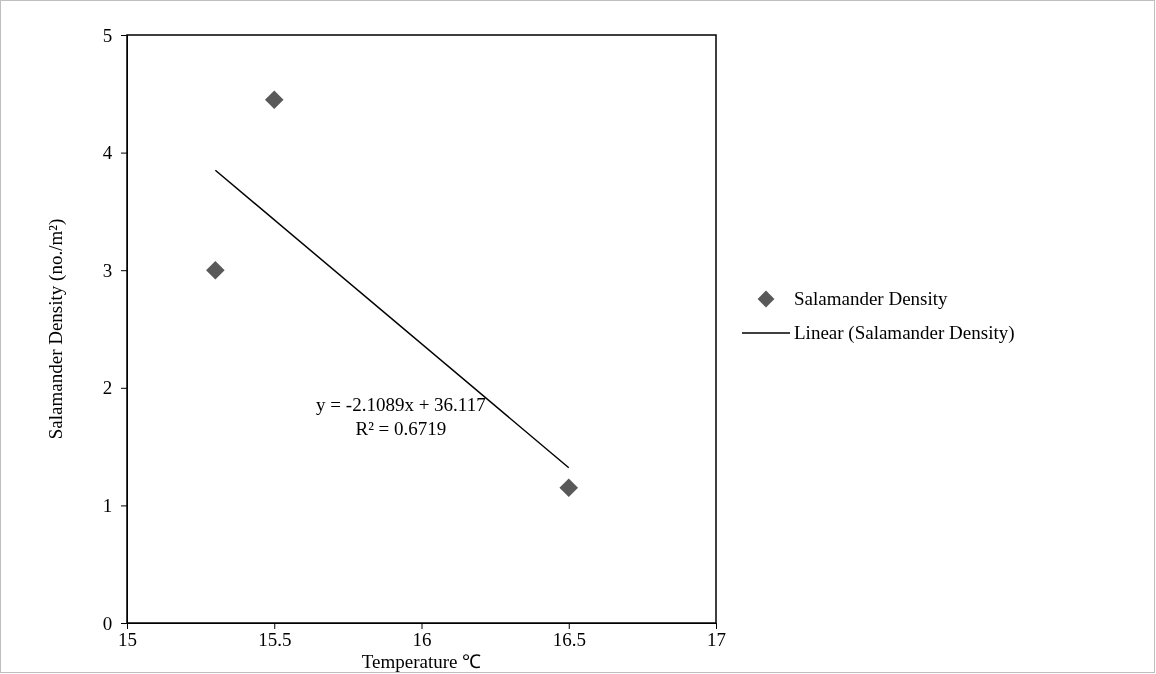 The height and width of the screenshot is (674, 1156). Describe the element at coordinates (871, 298) in the screenshot. I see `legend-label: Salamander Density` at that location.